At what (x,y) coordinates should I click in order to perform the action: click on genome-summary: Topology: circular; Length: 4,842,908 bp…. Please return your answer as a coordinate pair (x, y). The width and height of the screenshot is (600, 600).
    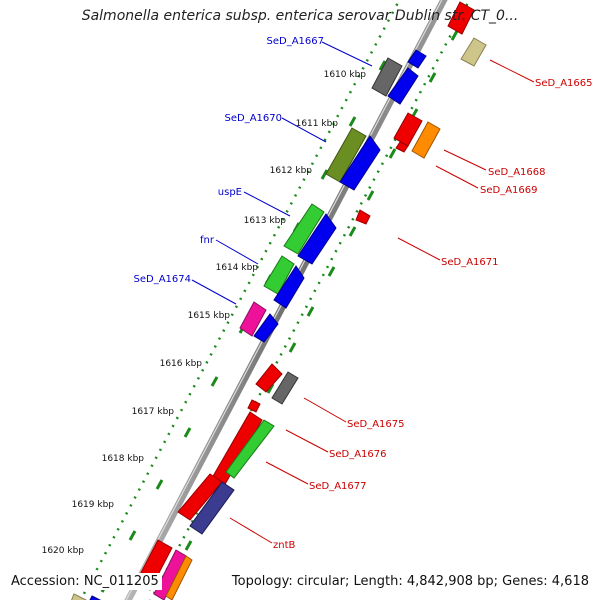
    Looking at the image, I should click on (410, 581).